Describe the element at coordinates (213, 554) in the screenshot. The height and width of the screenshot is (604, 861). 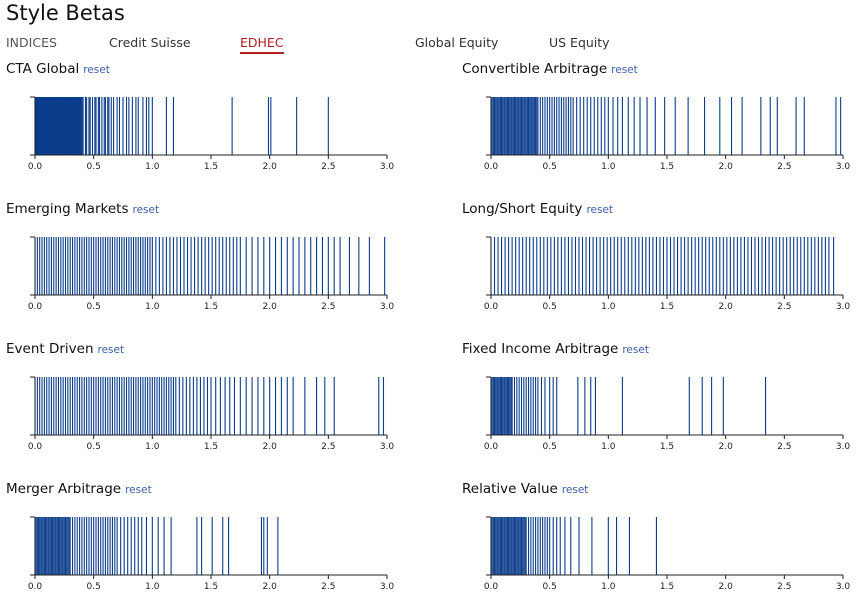
I see `histogram-merger-arbitrage: 0.0 0.5 1.0 1.5 2.0 2.5 3.0` at that location.